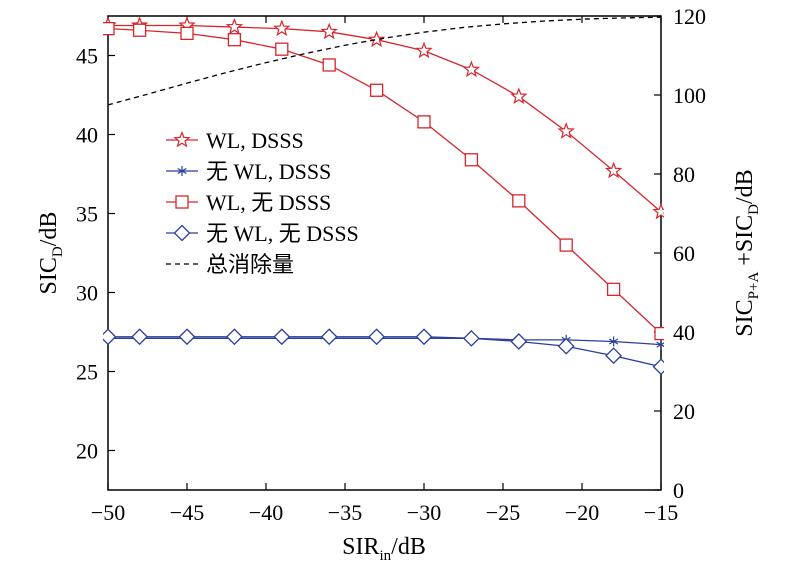 The height and width of the screenshot is (568, 800). What do you see at coordinates (87, 214) in the screenshot?
I see `left-y-tick-label: 35` at bounding box center [87, 214].